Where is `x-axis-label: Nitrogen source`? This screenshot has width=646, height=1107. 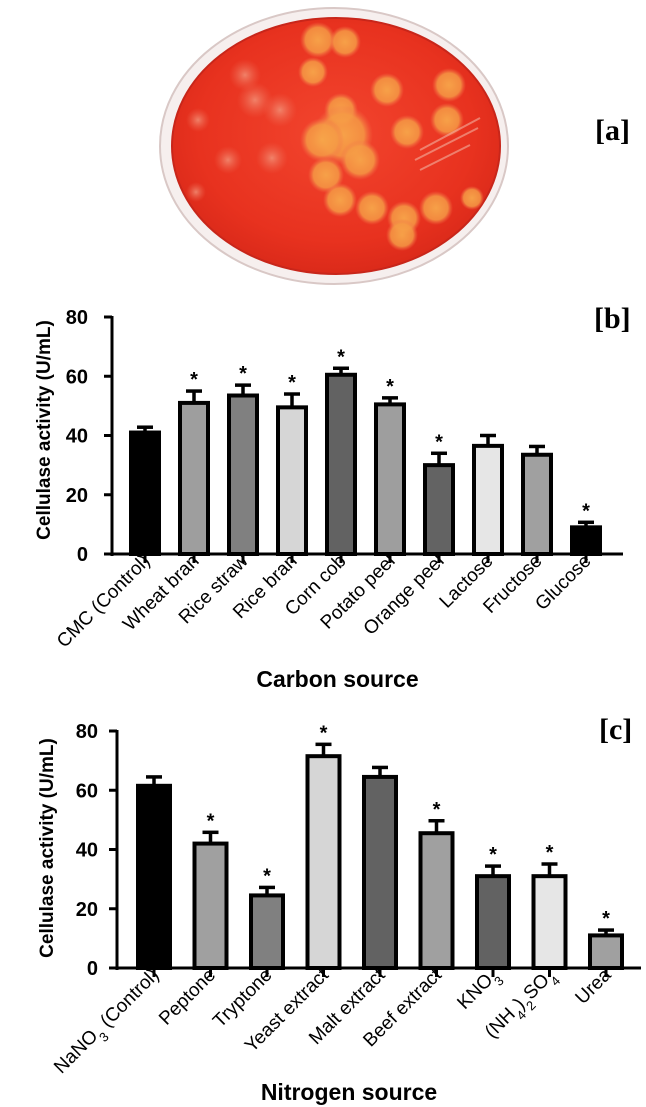
x-axis-label: Nitrogen source is located at coordinates (349, 1092).